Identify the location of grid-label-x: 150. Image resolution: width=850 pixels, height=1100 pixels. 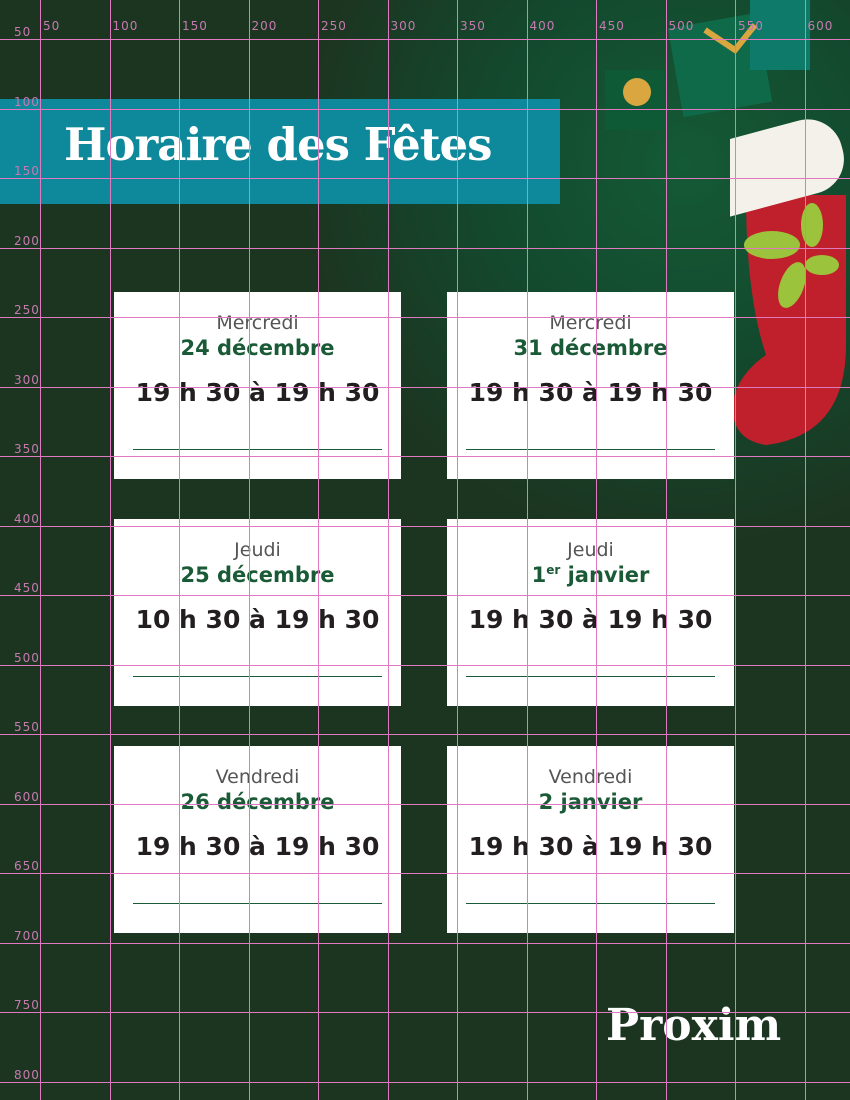
(195, 26).